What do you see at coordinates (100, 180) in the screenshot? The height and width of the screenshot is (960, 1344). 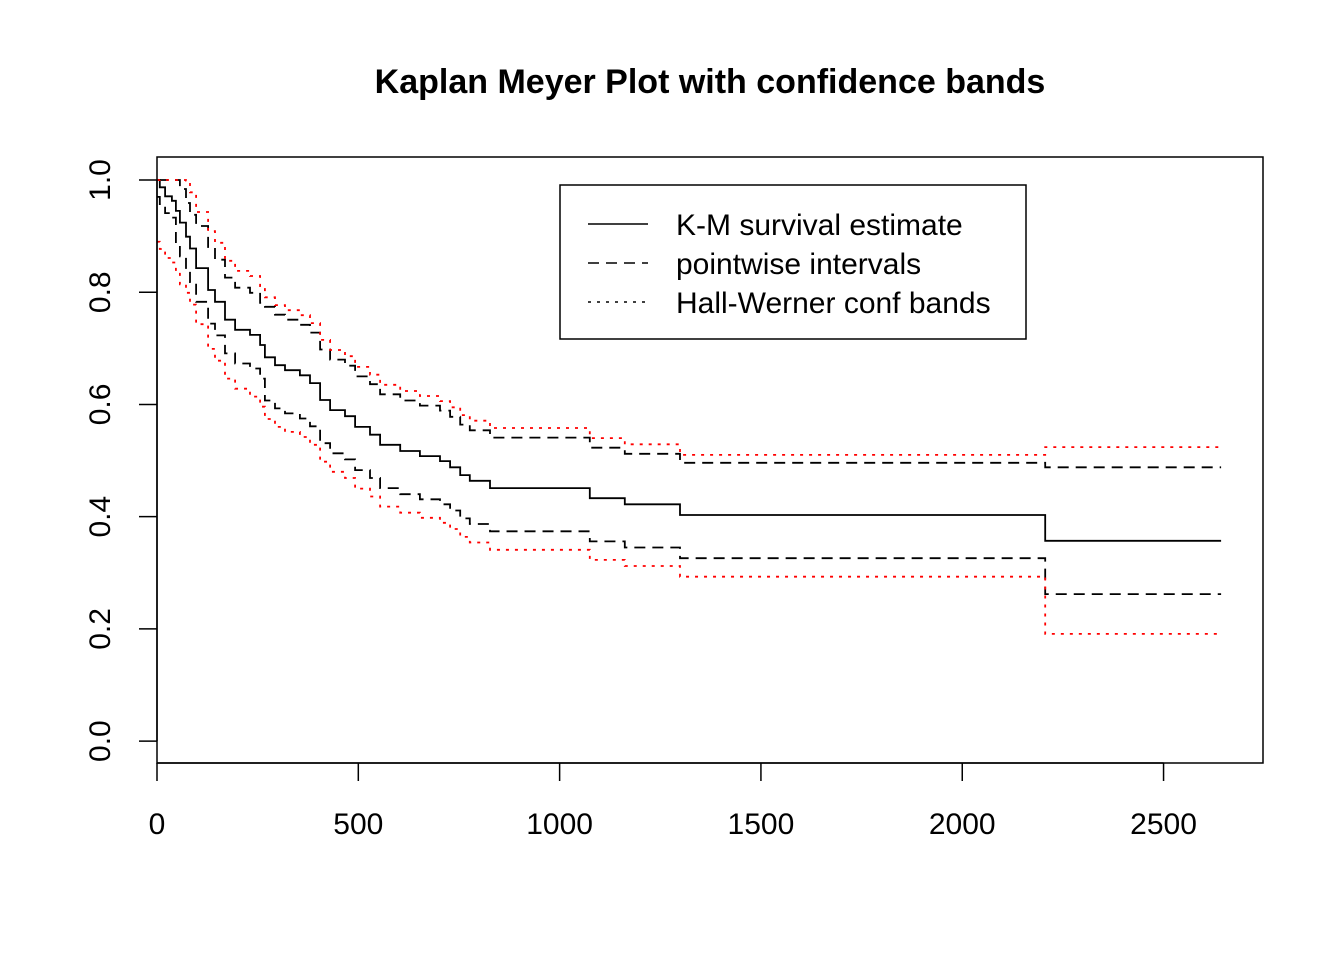 I see `y-tick-label: 1.0` at bounding box center [100, 180].